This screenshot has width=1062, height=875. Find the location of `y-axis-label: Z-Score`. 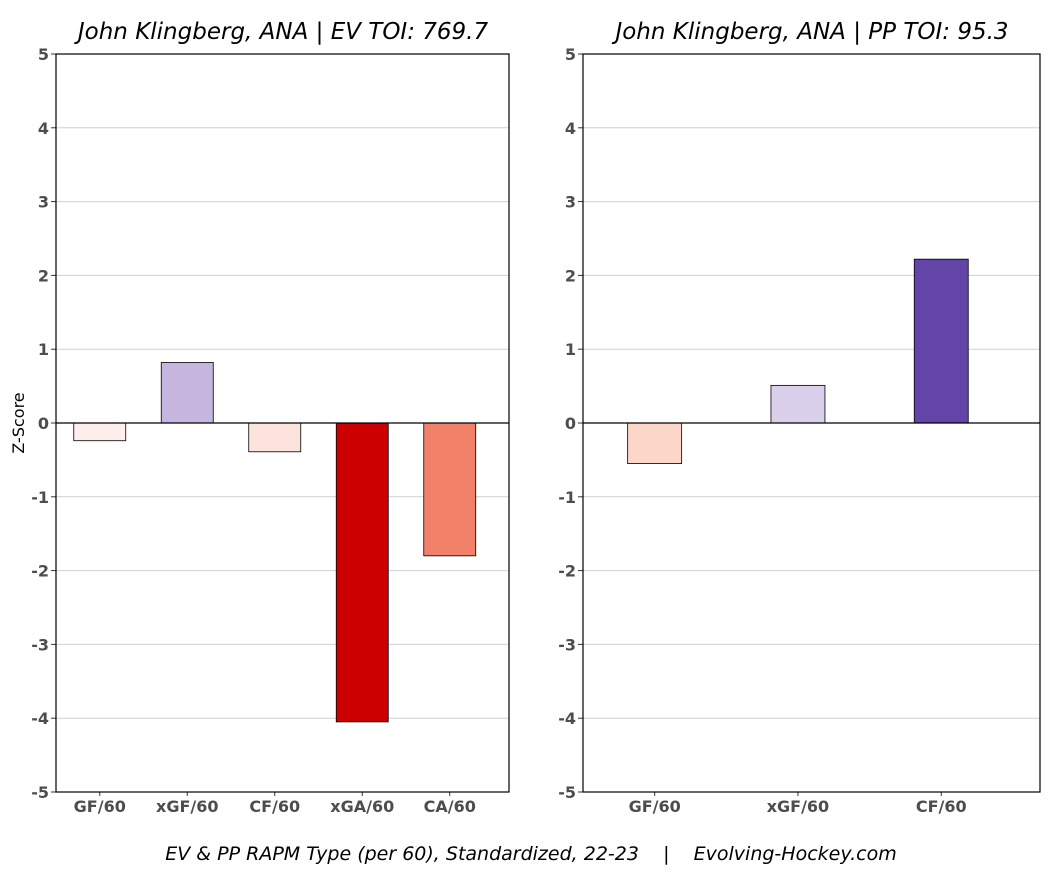

y-axis-label: Z-Score is located at coordinates (18, 422).